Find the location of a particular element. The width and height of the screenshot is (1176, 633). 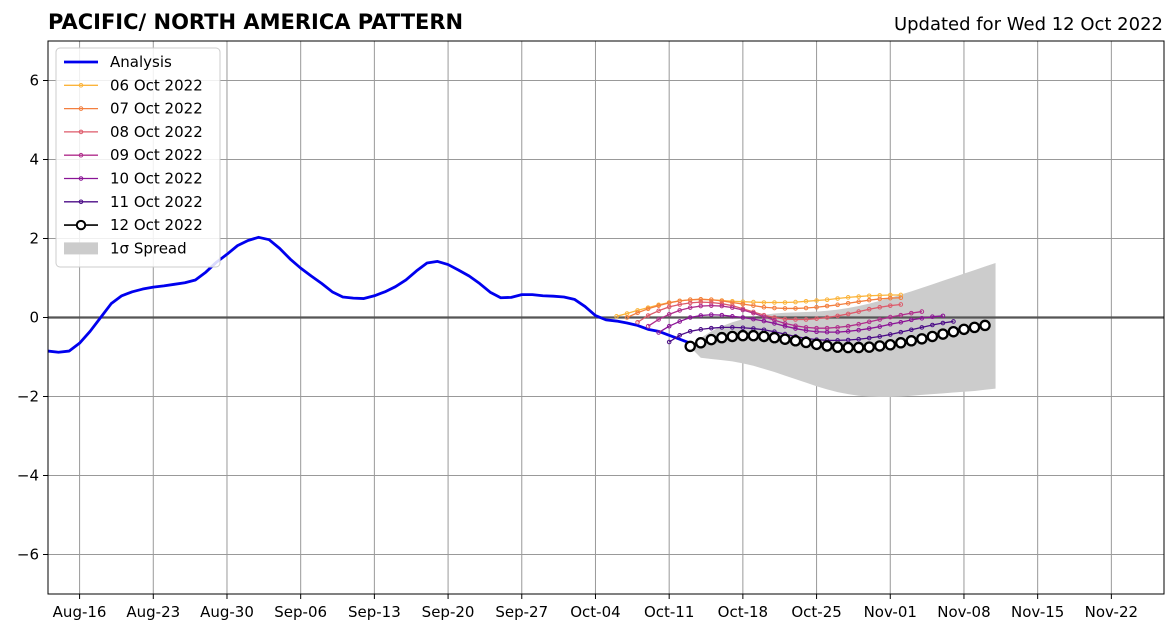

y-tick-label: 0 is located at coordinates (34, 318).